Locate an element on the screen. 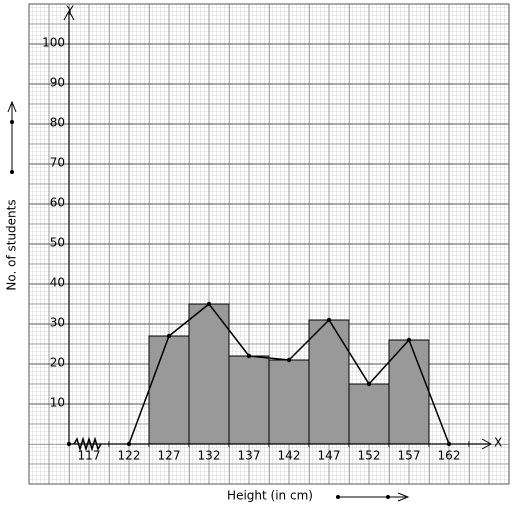  y-axis-arrow is located at coordinates (69, 15).